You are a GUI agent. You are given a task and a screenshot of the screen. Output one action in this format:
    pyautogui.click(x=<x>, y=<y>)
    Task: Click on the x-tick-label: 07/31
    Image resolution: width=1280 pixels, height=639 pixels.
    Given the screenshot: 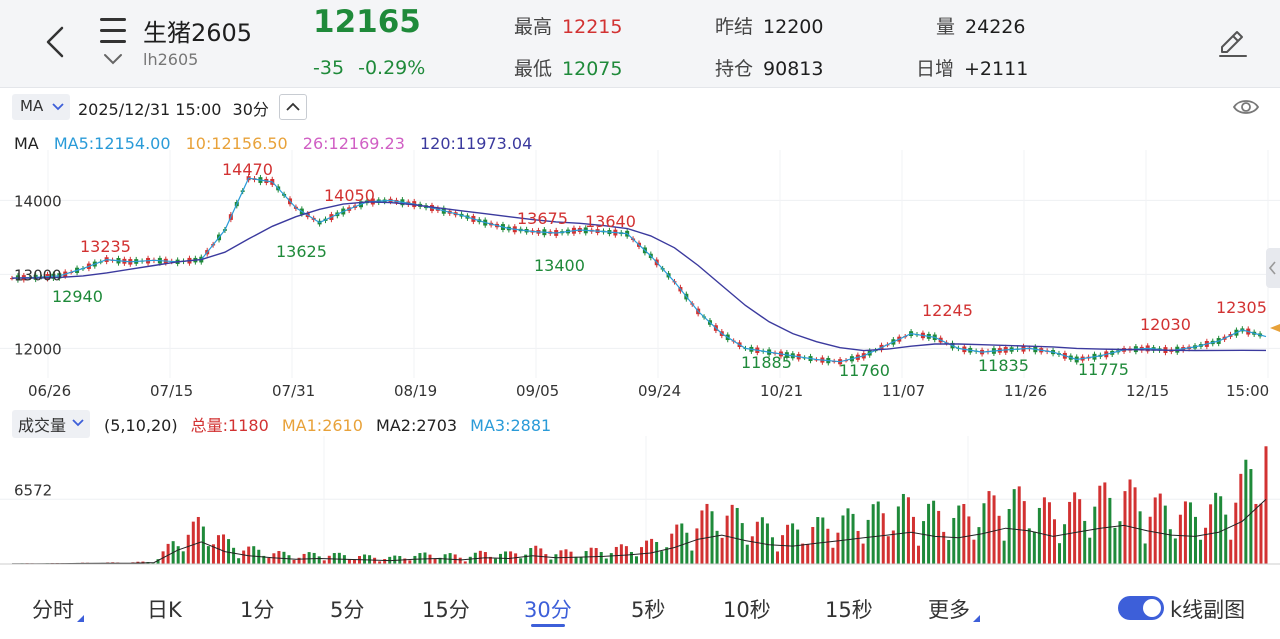 What is the action you would take?
    pyautogui.click(x=293, y=391)
    